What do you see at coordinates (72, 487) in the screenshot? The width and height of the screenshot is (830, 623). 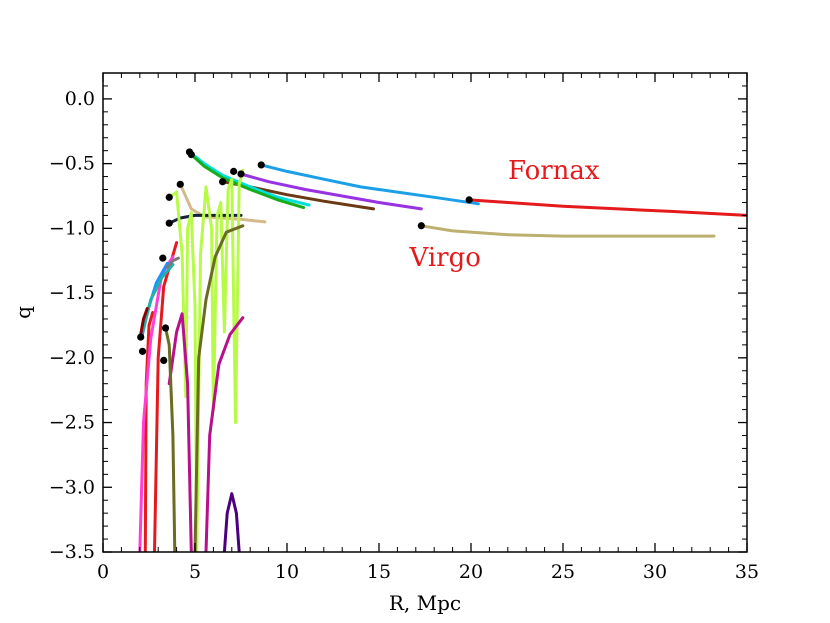 I see `y-tick-label: −3.0` at bounding box center [72, 487].